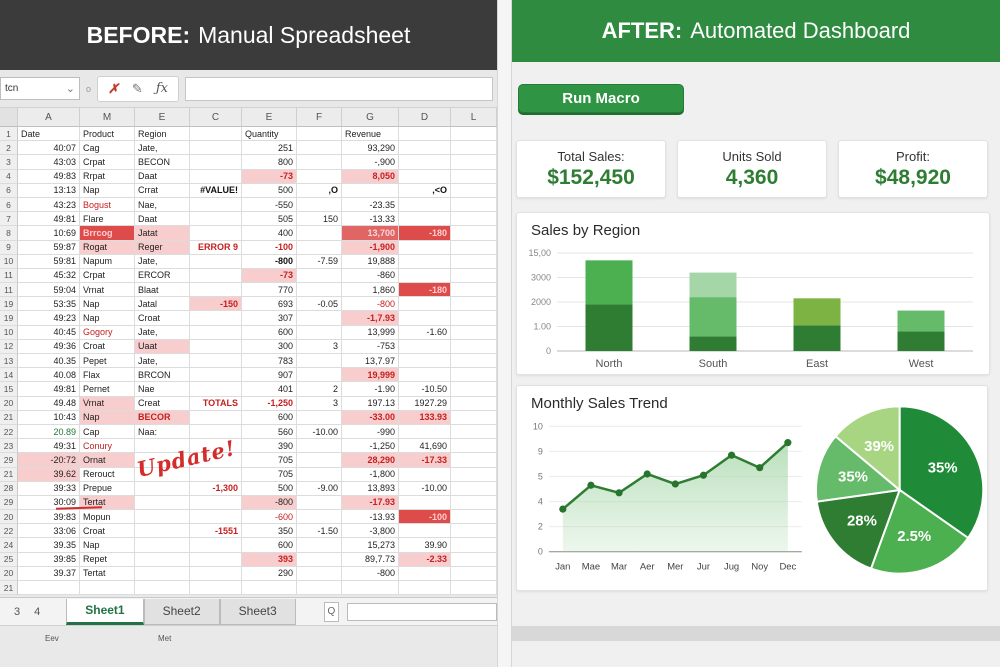 Image resolution: width=1000 pixels, height=667 pixels. I want to click on sheet-nav-right: 4, so click(37, 611).